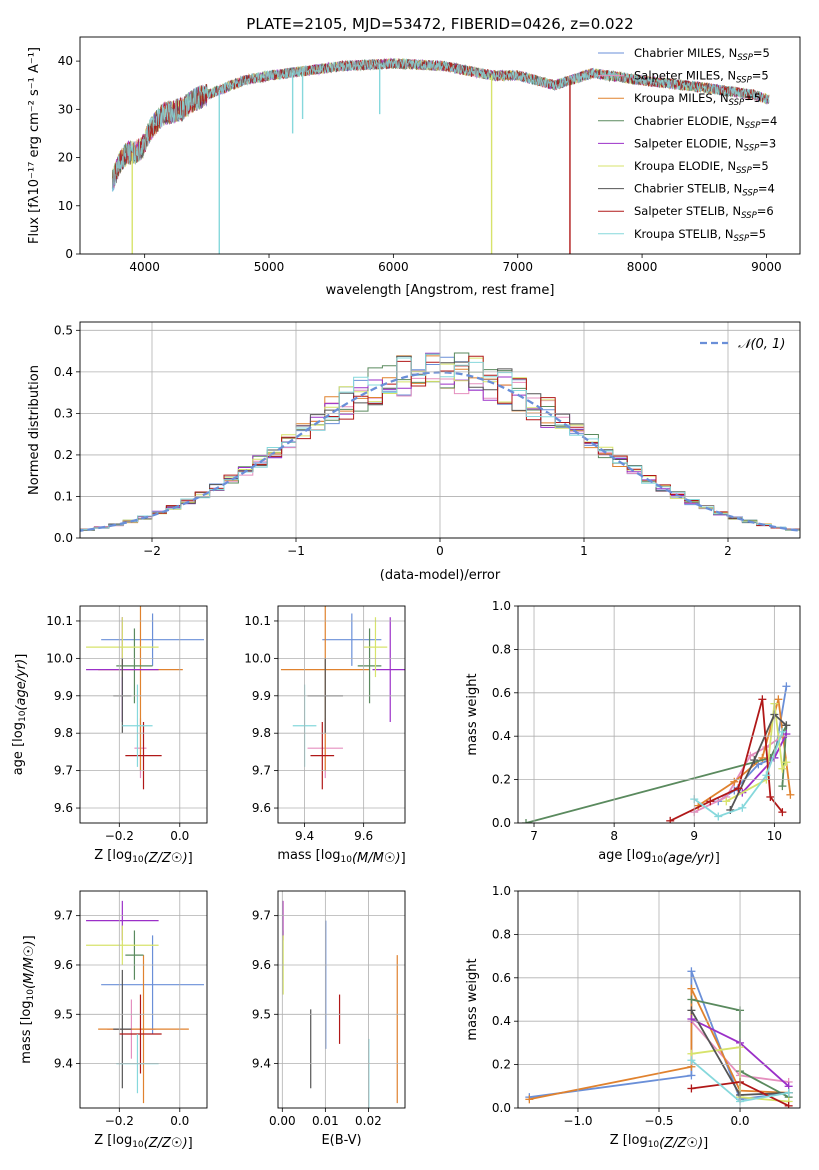  I want to click on legend-entry: Kroupa ELODIE, NSSP=5, so click(701, 167).